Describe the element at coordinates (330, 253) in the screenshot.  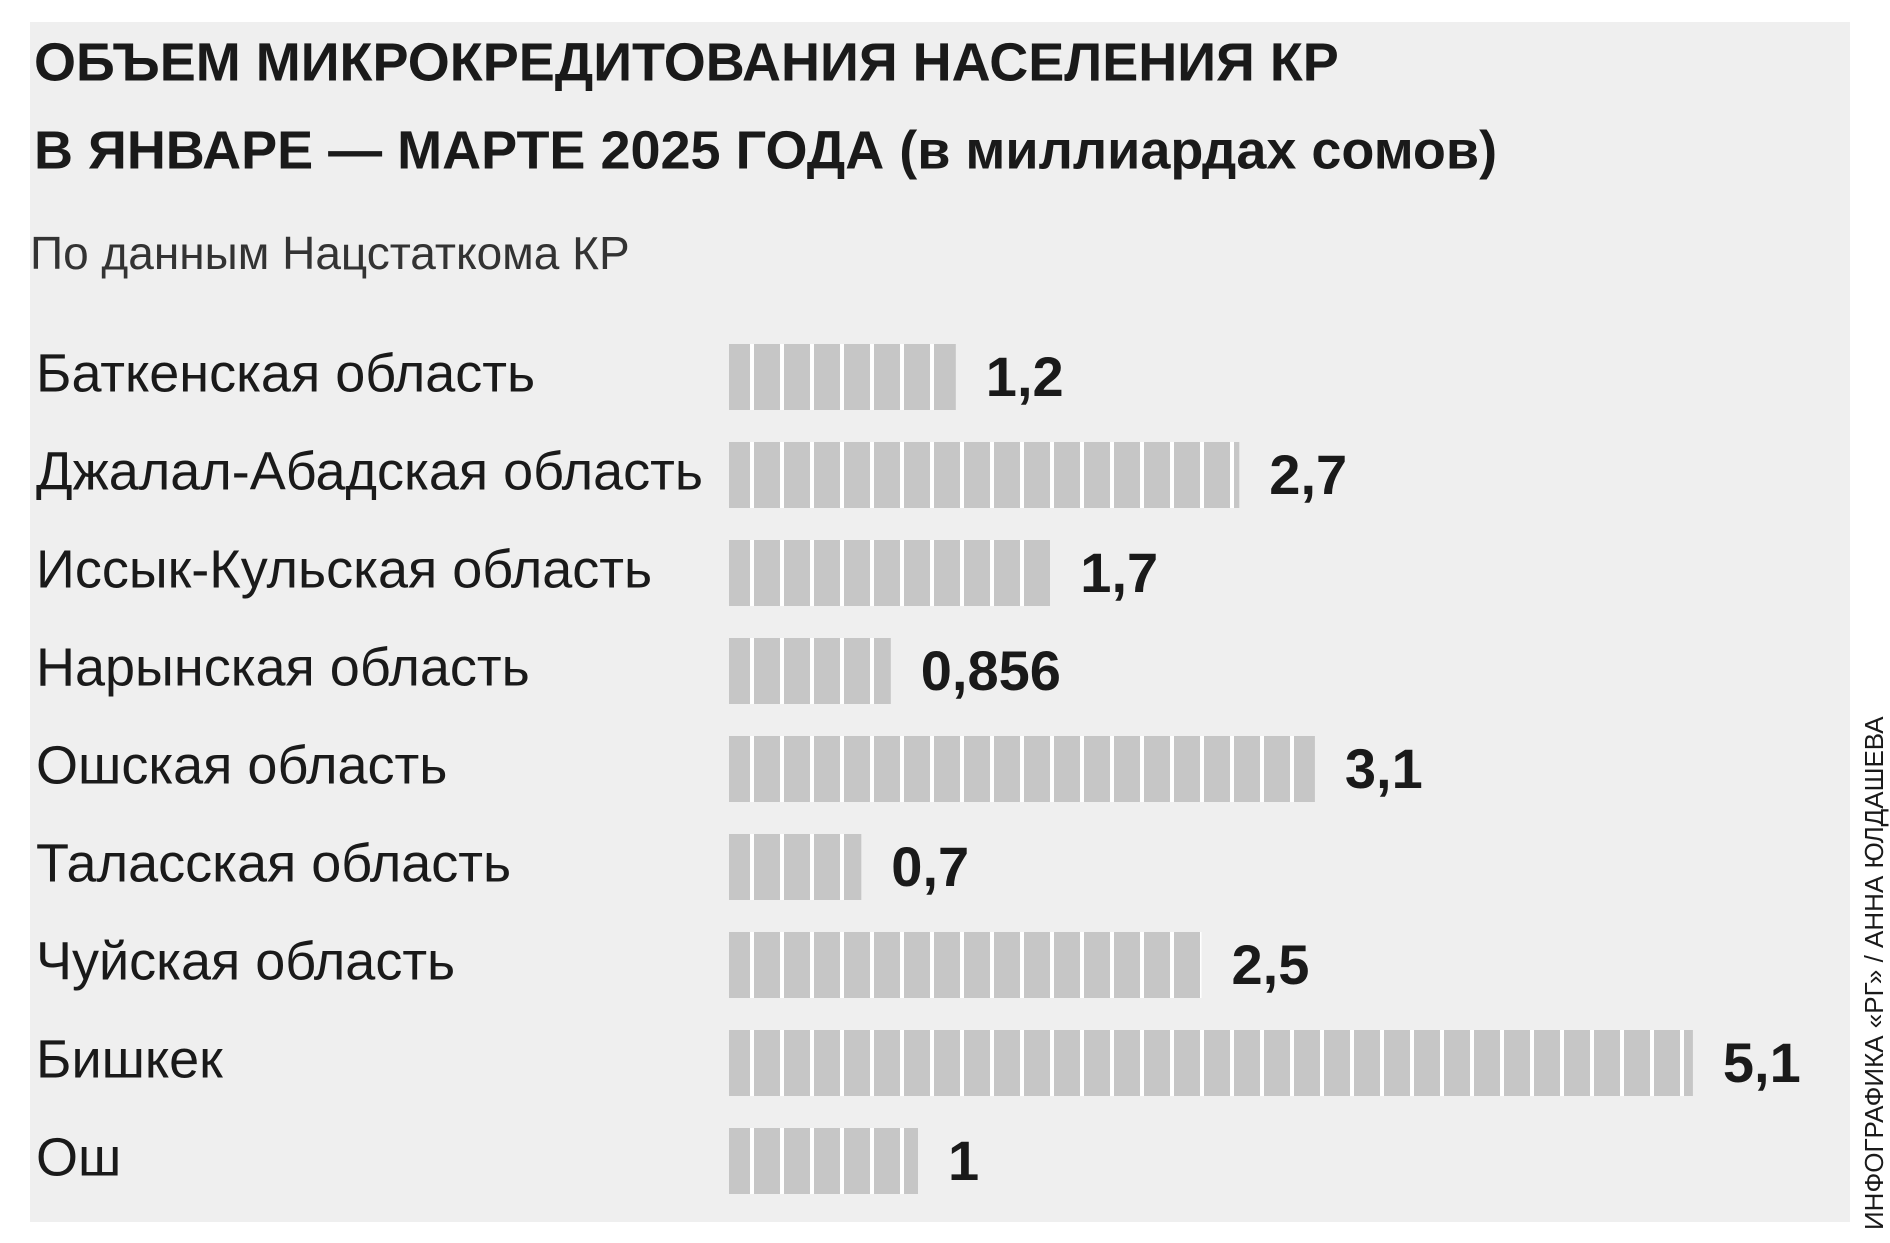
I see `subtitle: По данным Нацстаткома КР` at that location.